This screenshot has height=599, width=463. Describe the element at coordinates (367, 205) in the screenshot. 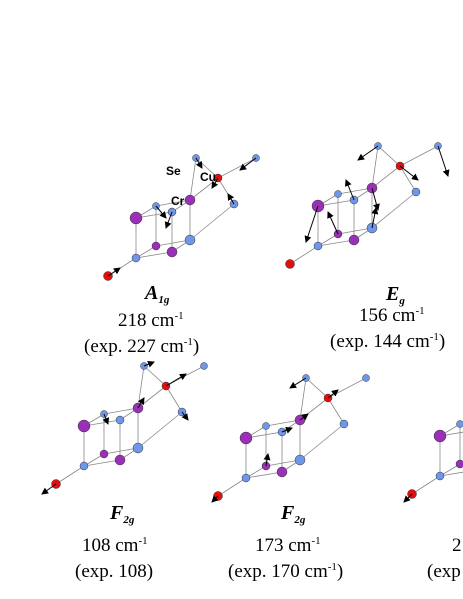

I see `structure-eg` at that location.